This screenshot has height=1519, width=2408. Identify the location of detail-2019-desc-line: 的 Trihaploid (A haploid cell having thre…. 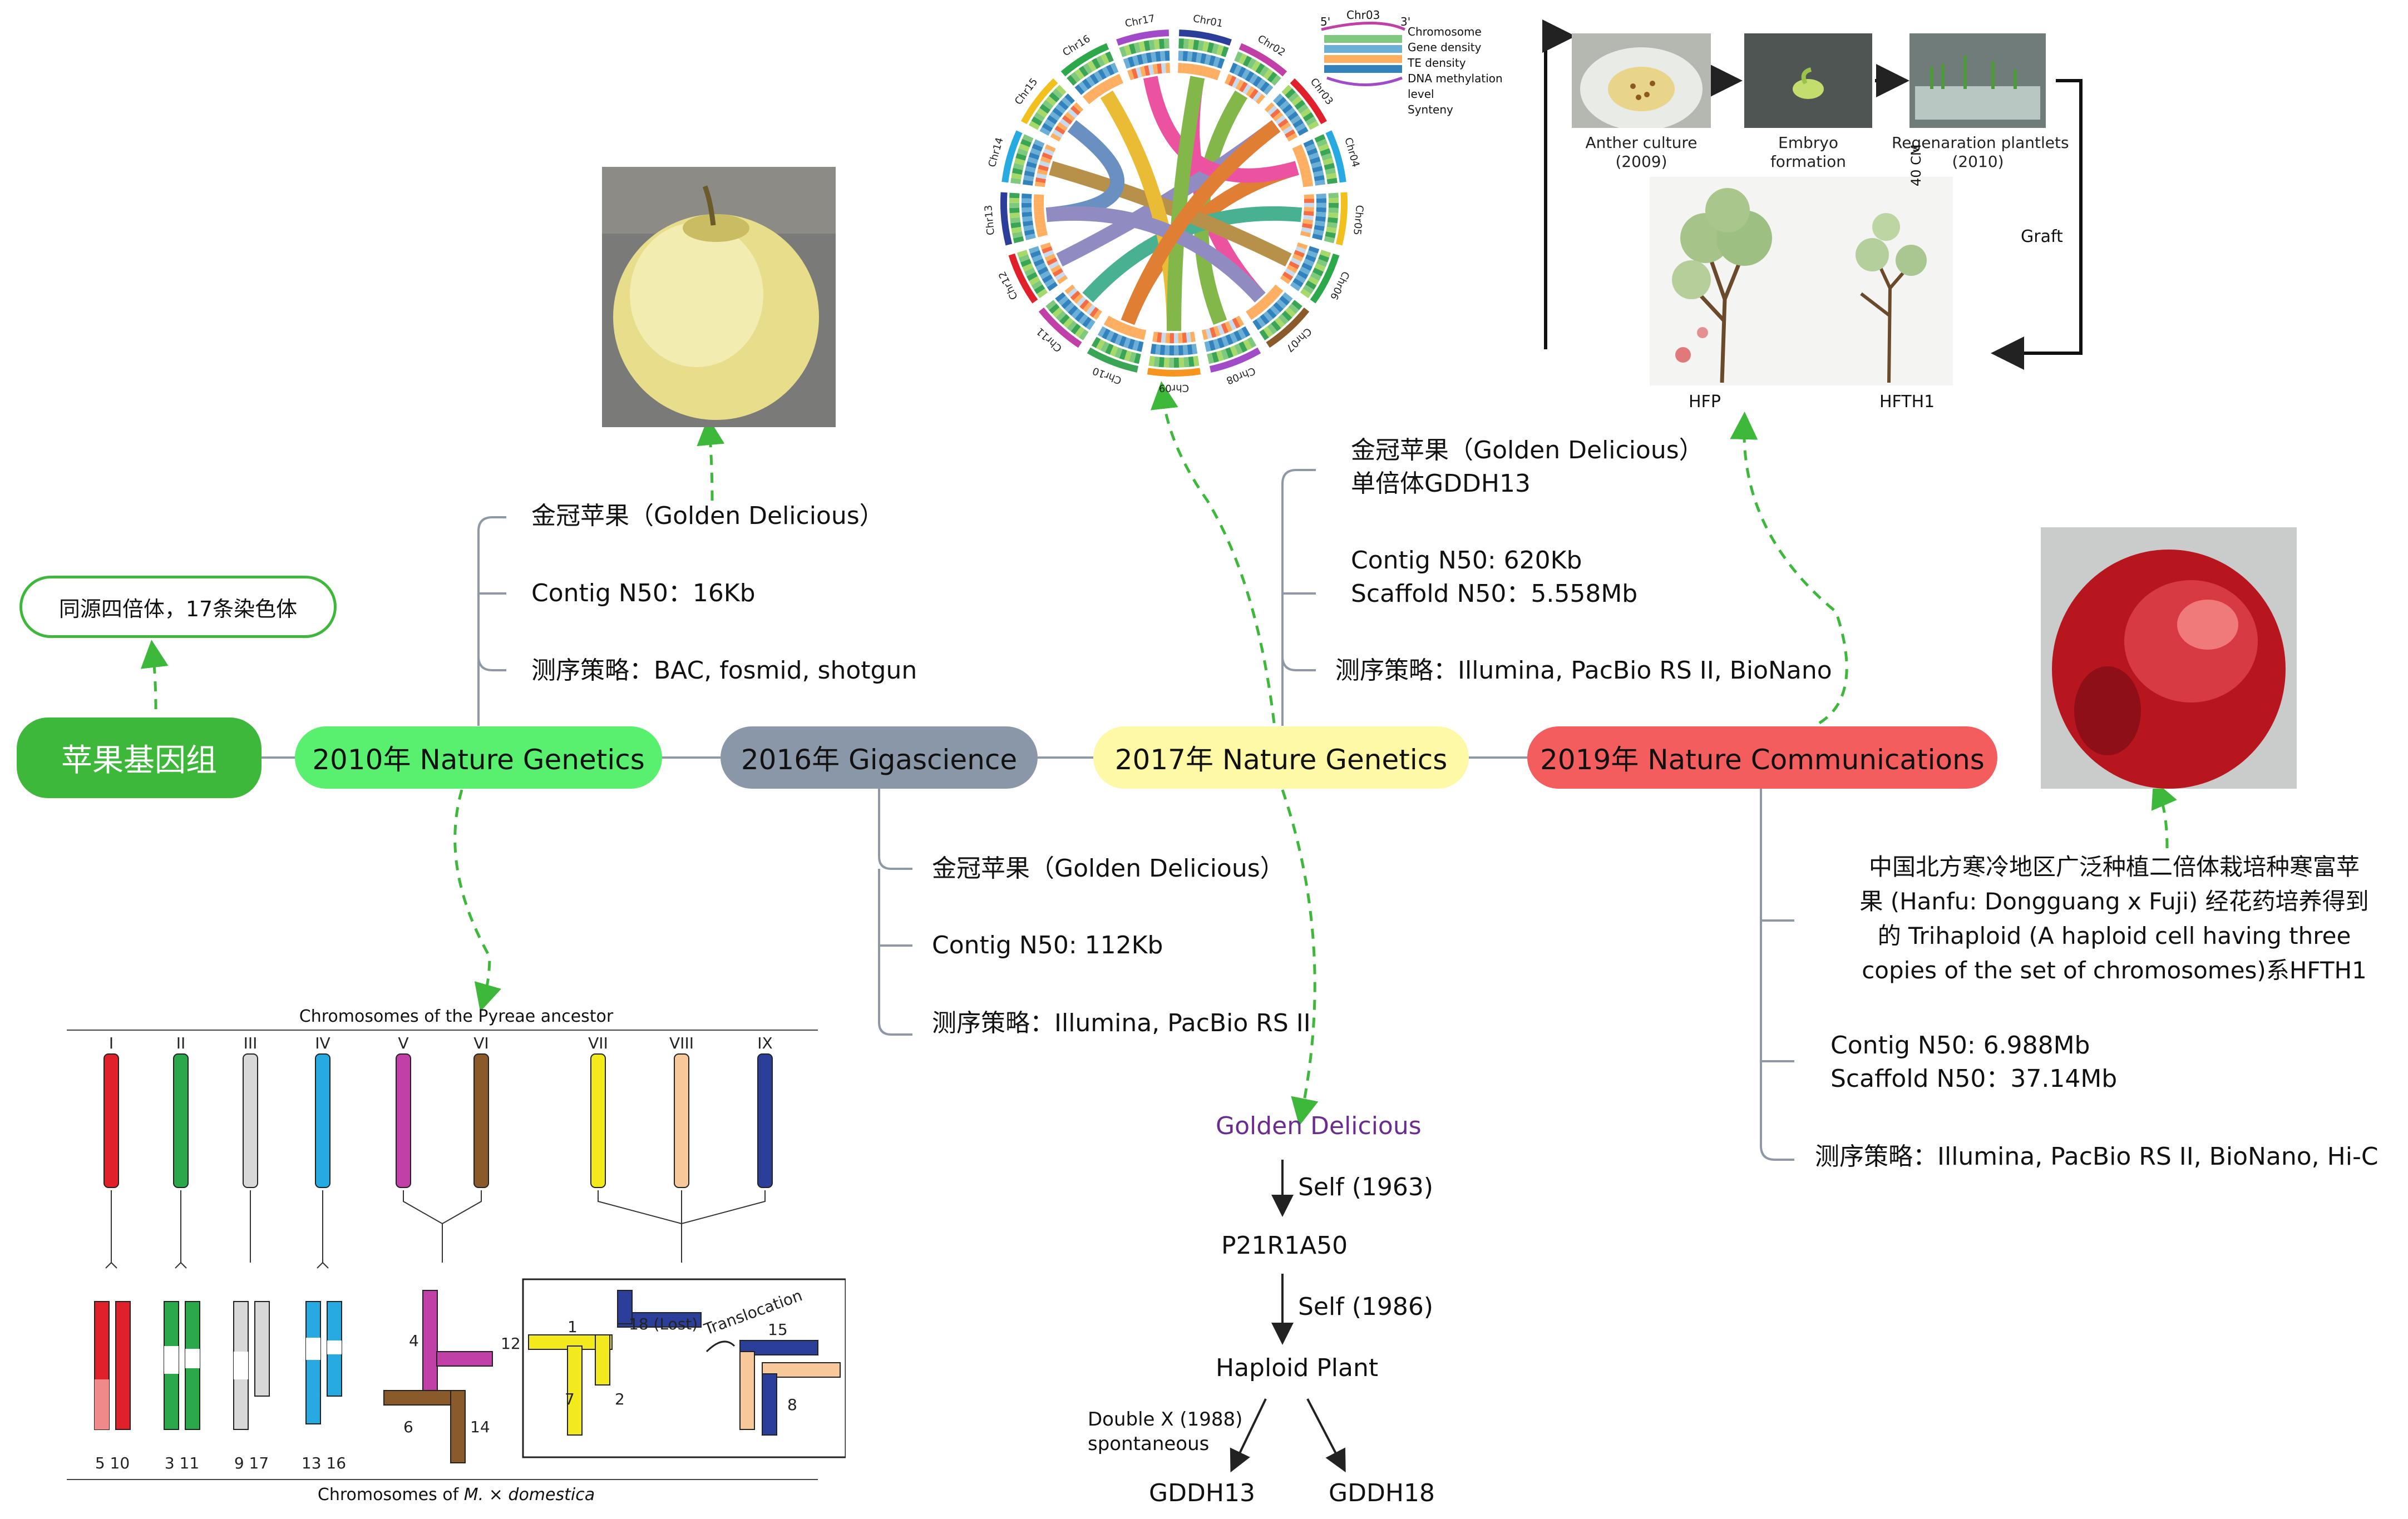
(2114, 936).